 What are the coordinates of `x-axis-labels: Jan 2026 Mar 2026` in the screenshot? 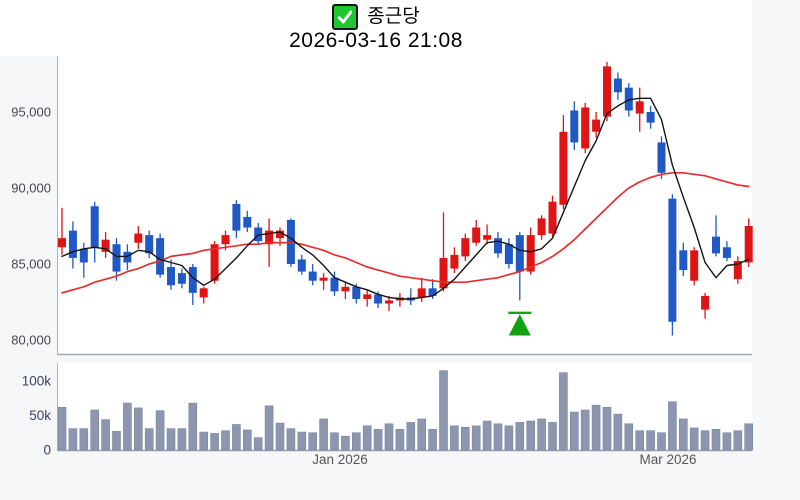 It's located at (504, 459).